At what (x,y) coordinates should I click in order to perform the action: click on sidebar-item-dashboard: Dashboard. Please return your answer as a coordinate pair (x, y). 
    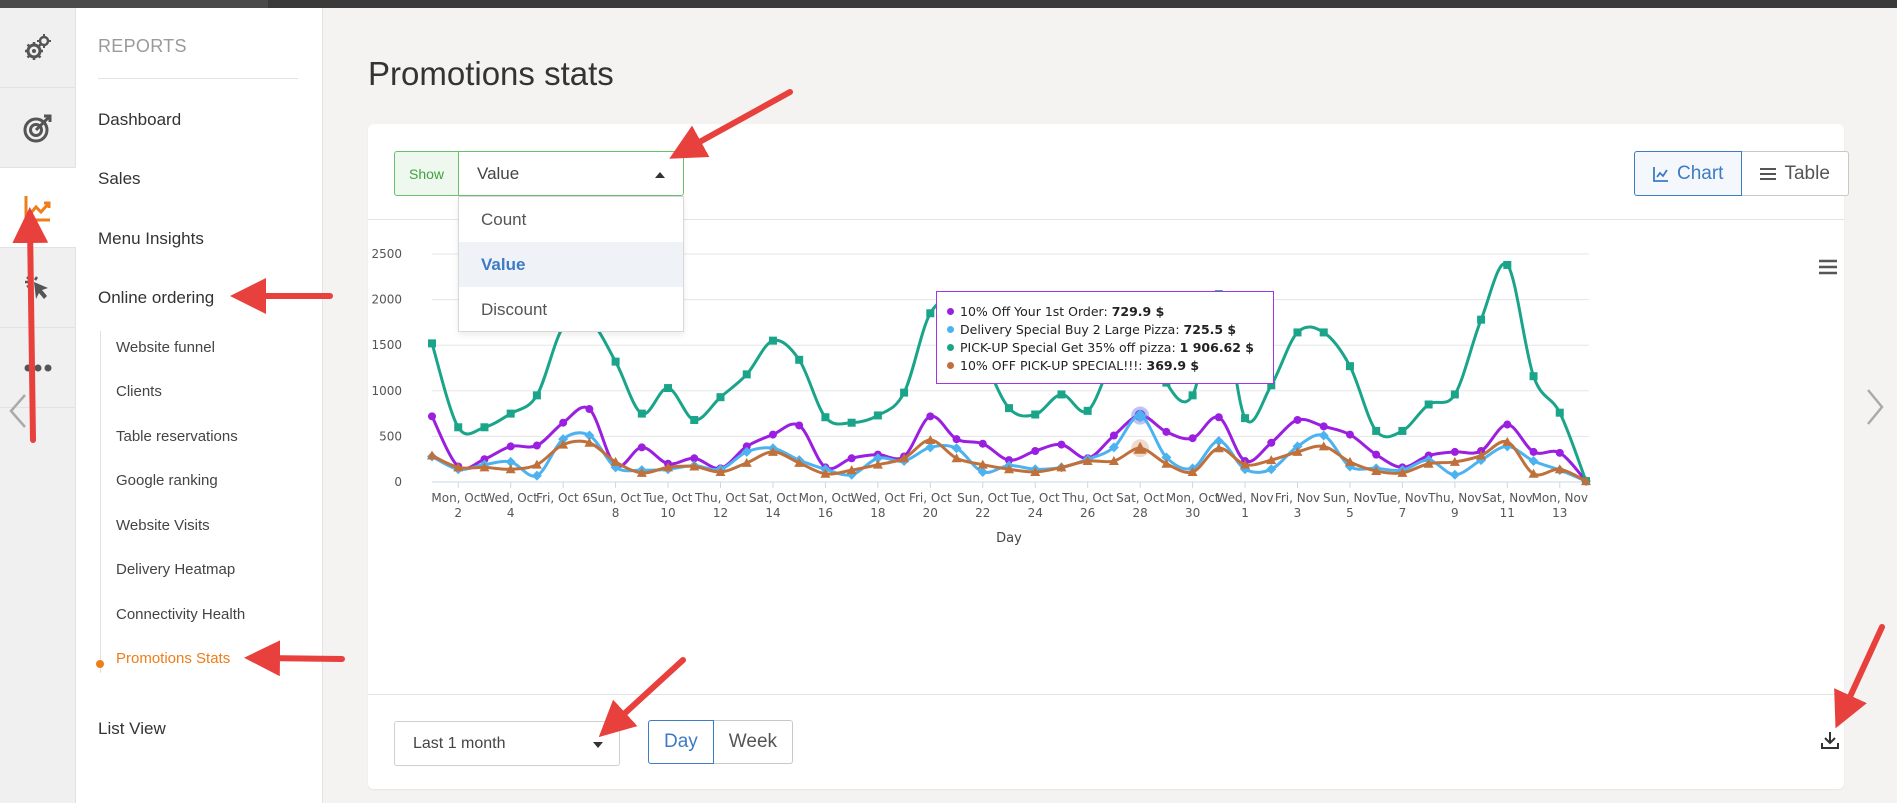
    Looking at the image, I should click on (140, 119).